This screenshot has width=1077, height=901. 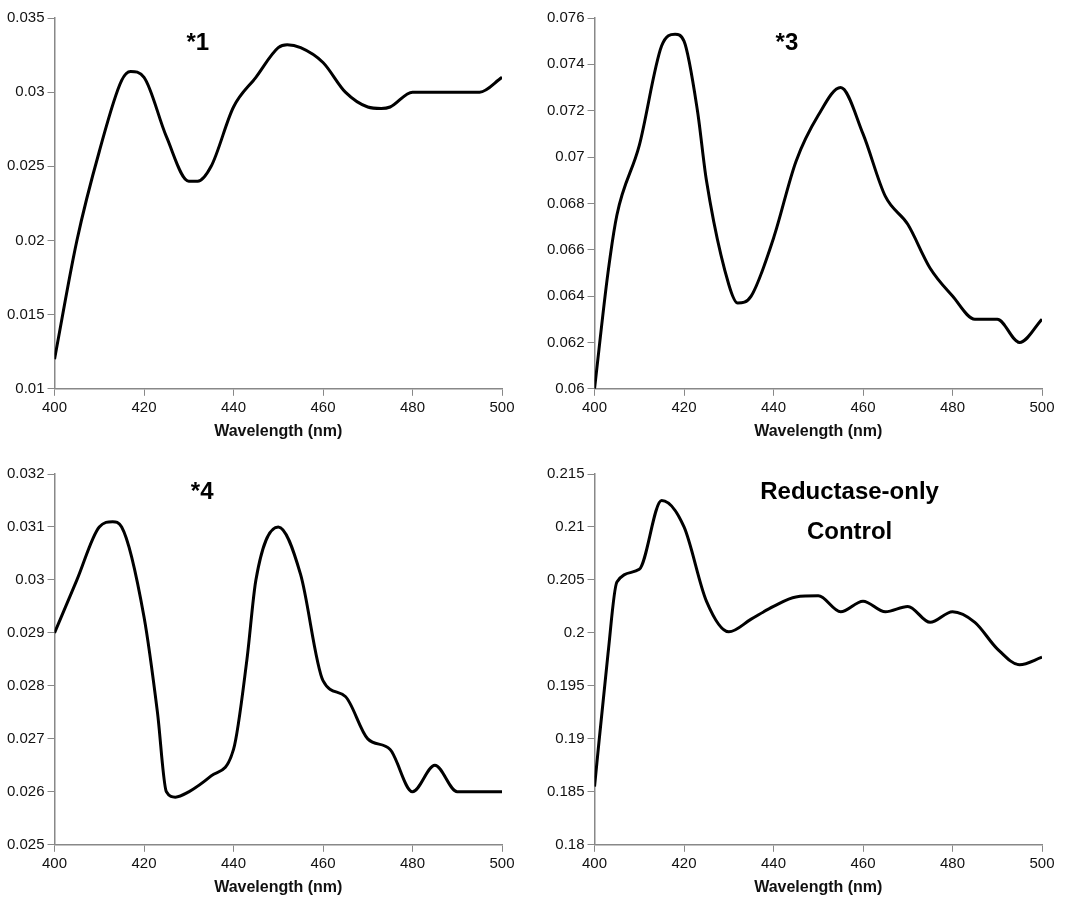 I want to click on chart-title: *1, so click(x=198, y=42).